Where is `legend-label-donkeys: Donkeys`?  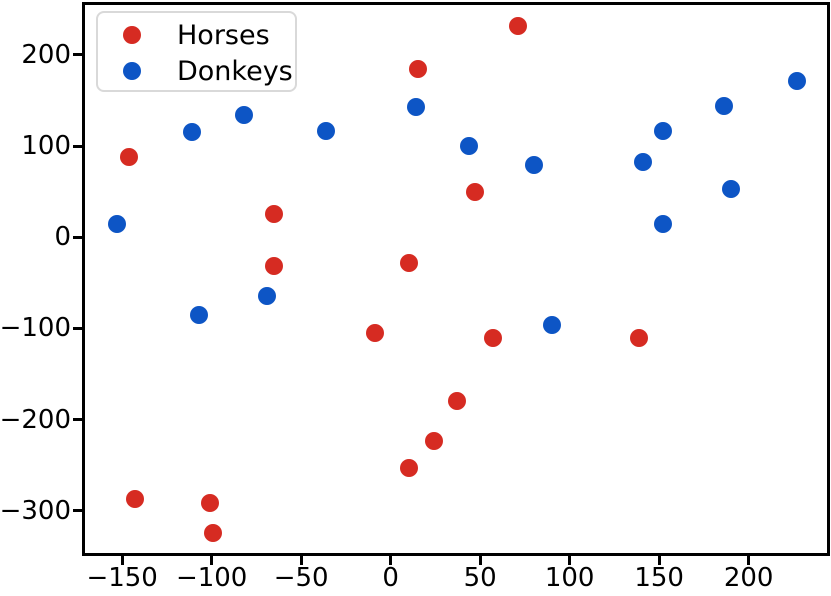
legend-label-donkeys: Donkeys is located at coordinates (235, 71).